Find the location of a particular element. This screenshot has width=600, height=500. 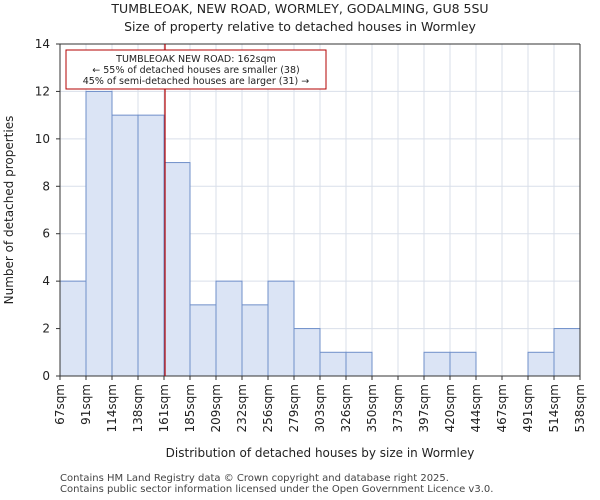

x-tick-label: 420sqm is located at coordinates (450, 408).